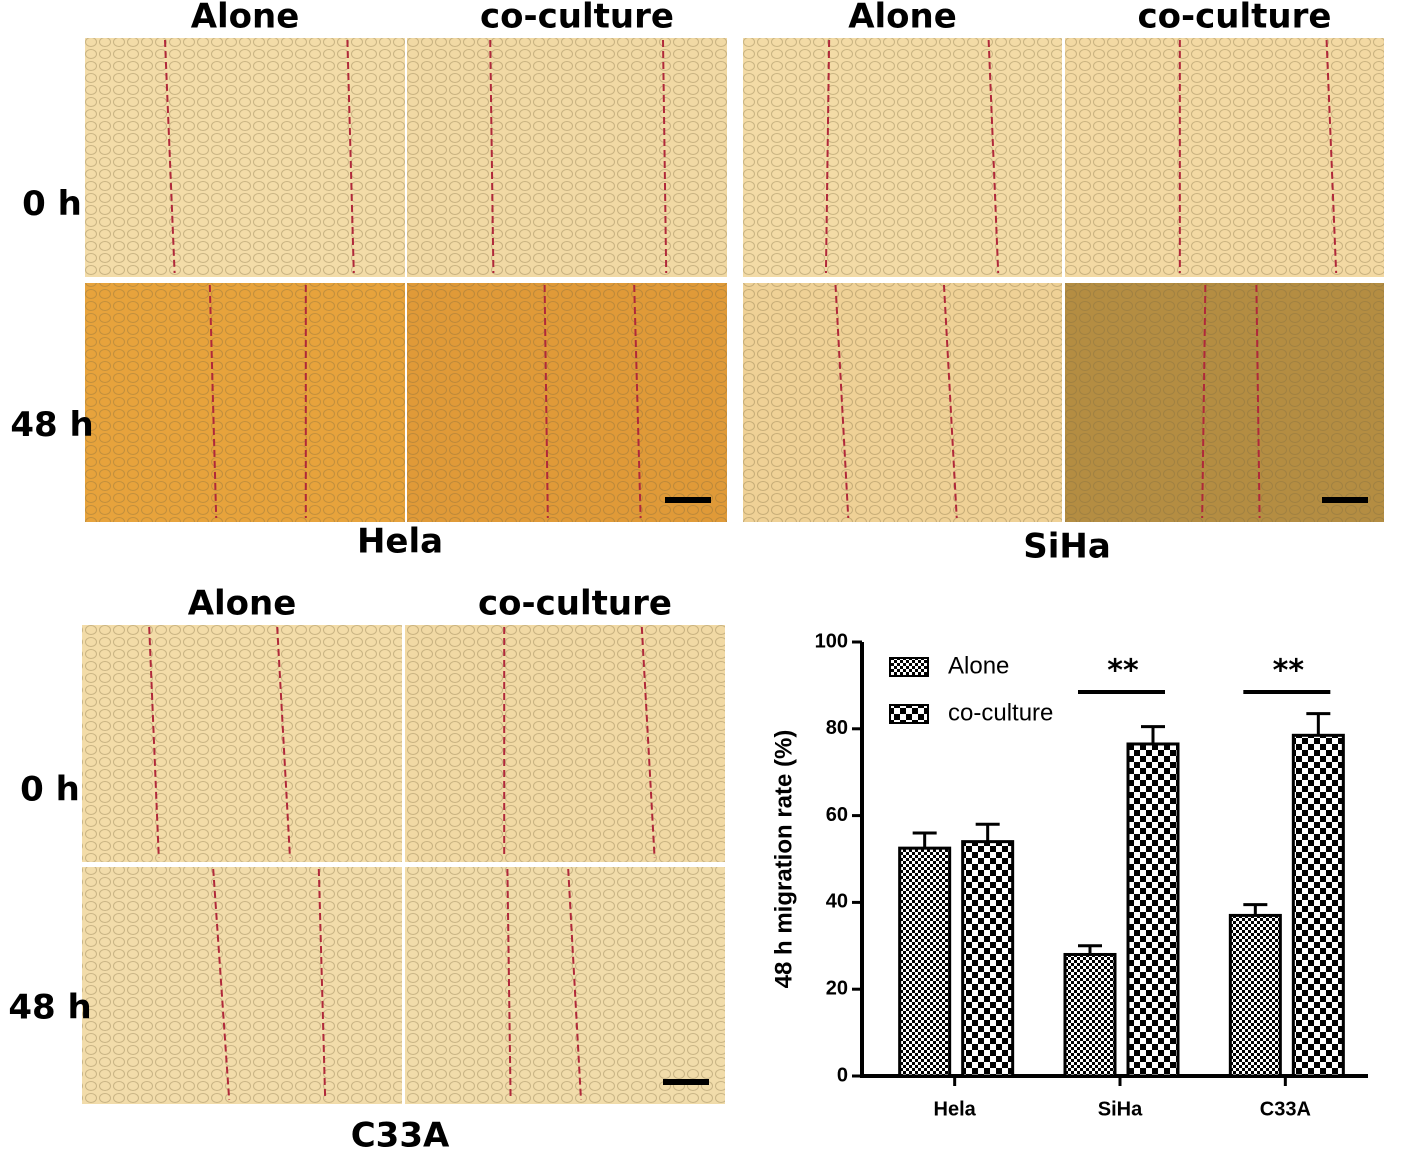 The width and height of the screenshot is (1405, 1152). Describe the element at coordinates (1000, 712) in the screenshot. I see `legend-label: co-culture` at that location.